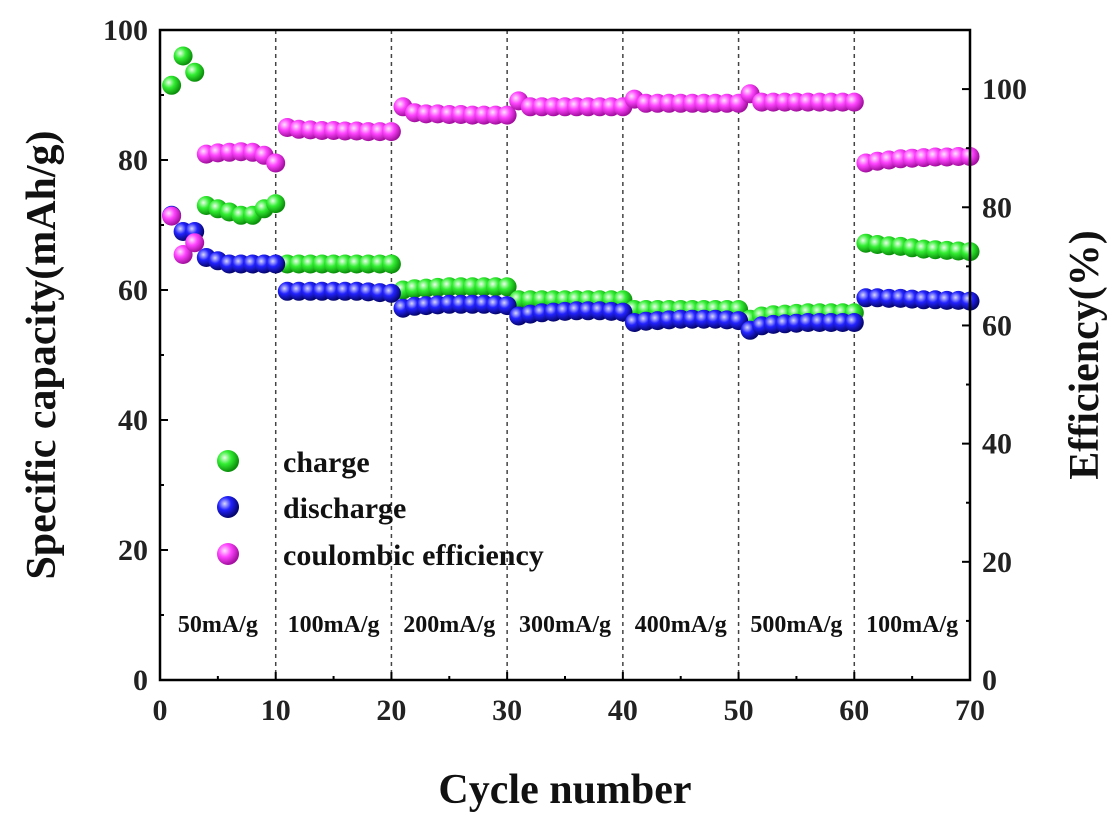 This screenshot has height=814, width=1115. What do you see at coordinates (228, 507) in the screenshot?
I see `legend-marker-discharge` at bounding box center [228, 507].